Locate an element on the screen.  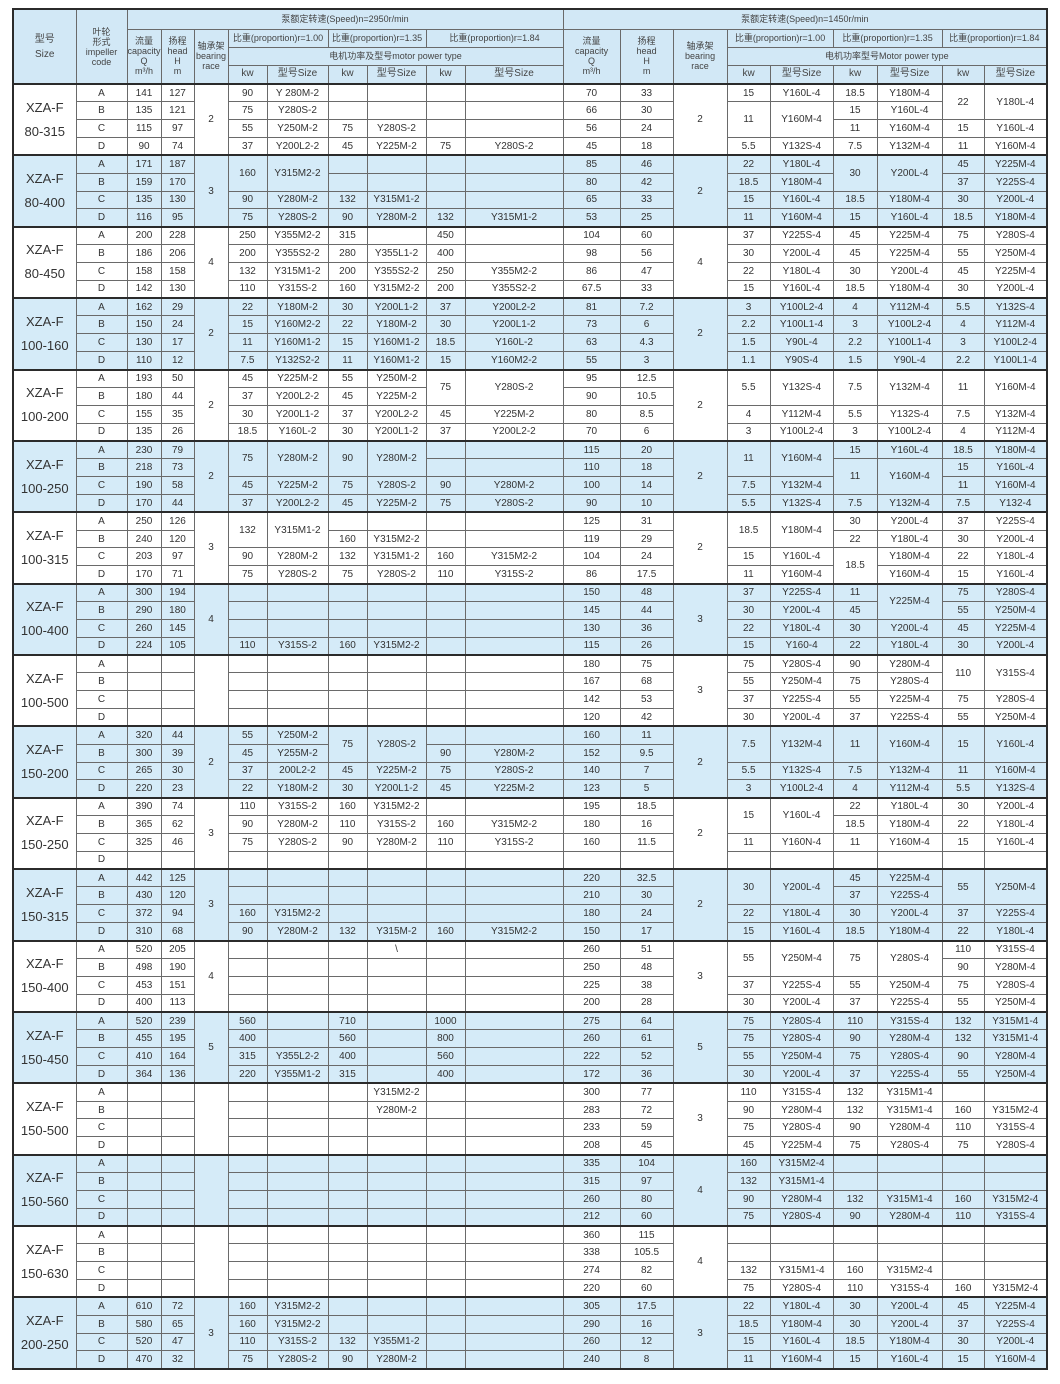
capacity-cell: 335 is located at coordinates (591, 1163).